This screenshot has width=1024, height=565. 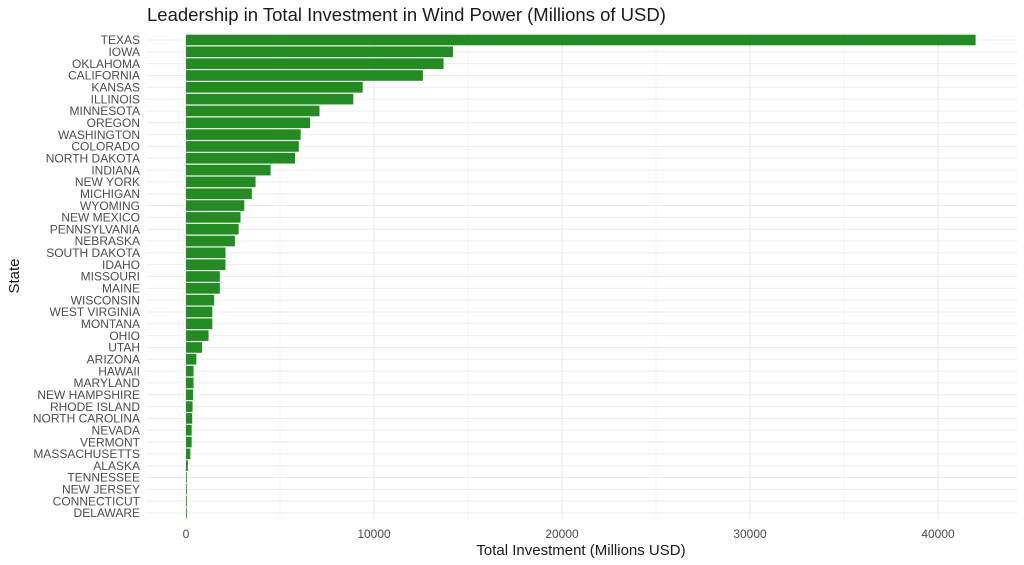 What do you see at coordinates (107, 383) in the screenshot?
I see `y-tick-label: MARYLAND` at bounding box center [107, 383].